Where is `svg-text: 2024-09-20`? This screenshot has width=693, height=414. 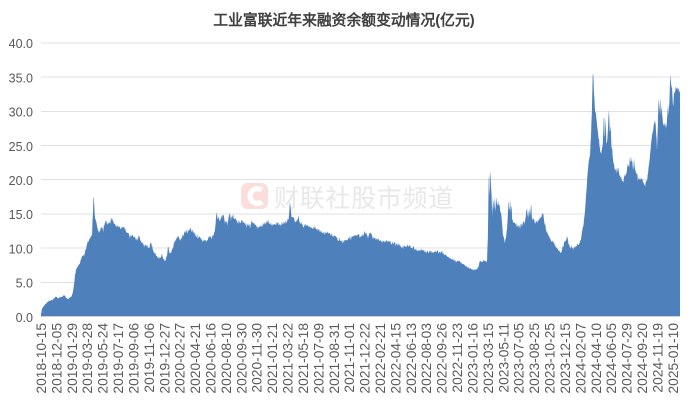 svg-text: 2024-09-20 is located at coordinates (642, 358).